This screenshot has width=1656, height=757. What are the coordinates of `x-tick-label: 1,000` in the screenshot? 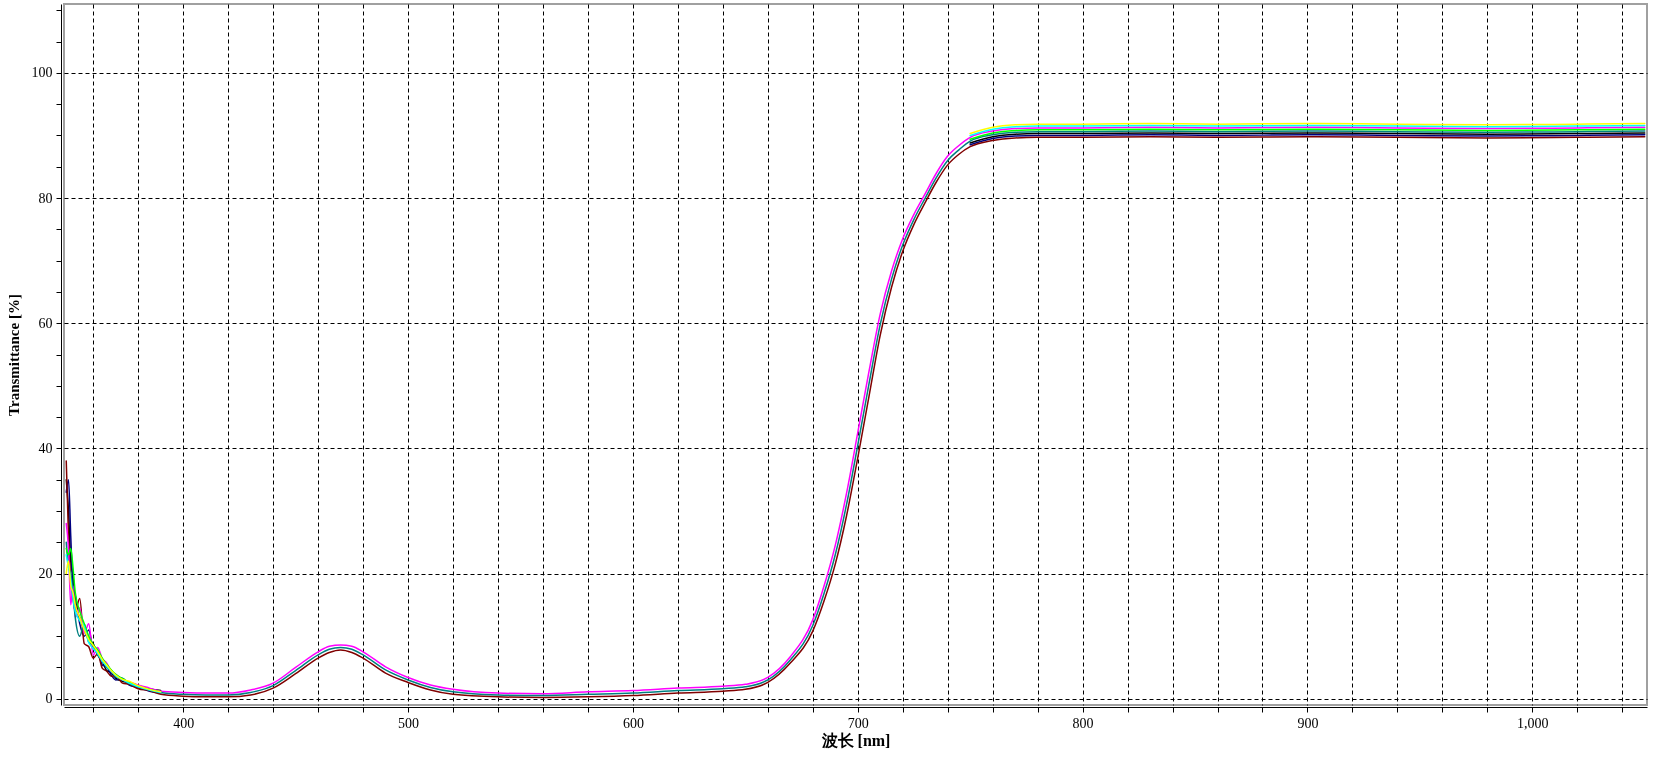 It's located at (1533, 723).